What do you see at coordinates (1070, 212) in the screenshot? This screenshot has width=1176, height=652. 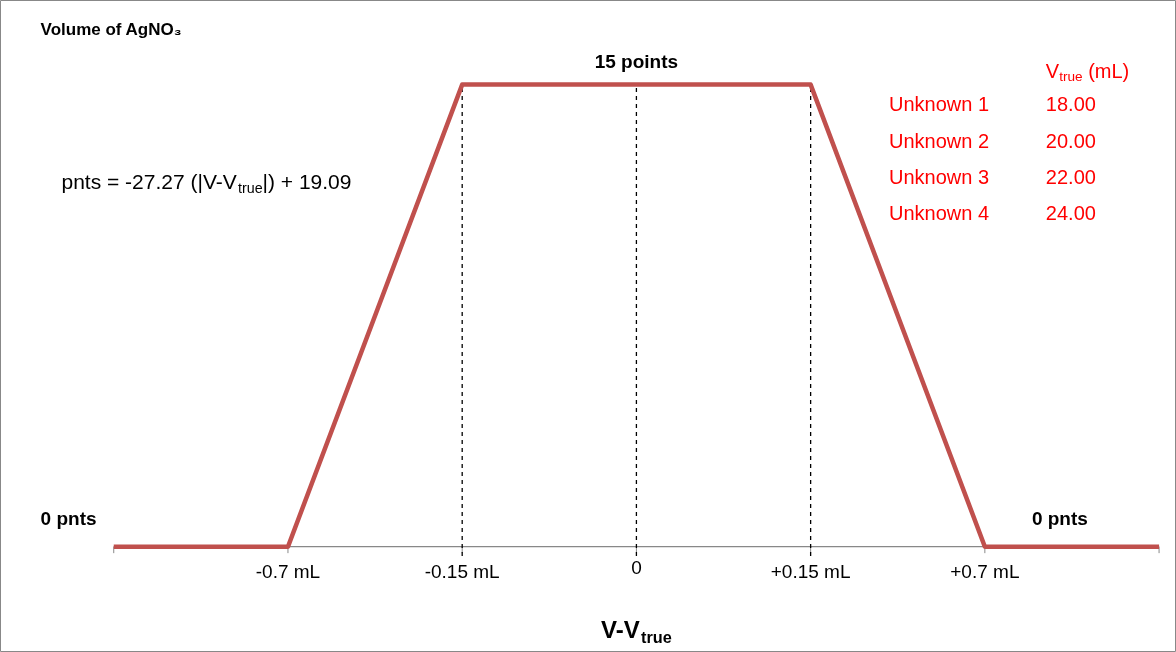 I see `annotation: 24.00` at bounding box center [1070, 212].